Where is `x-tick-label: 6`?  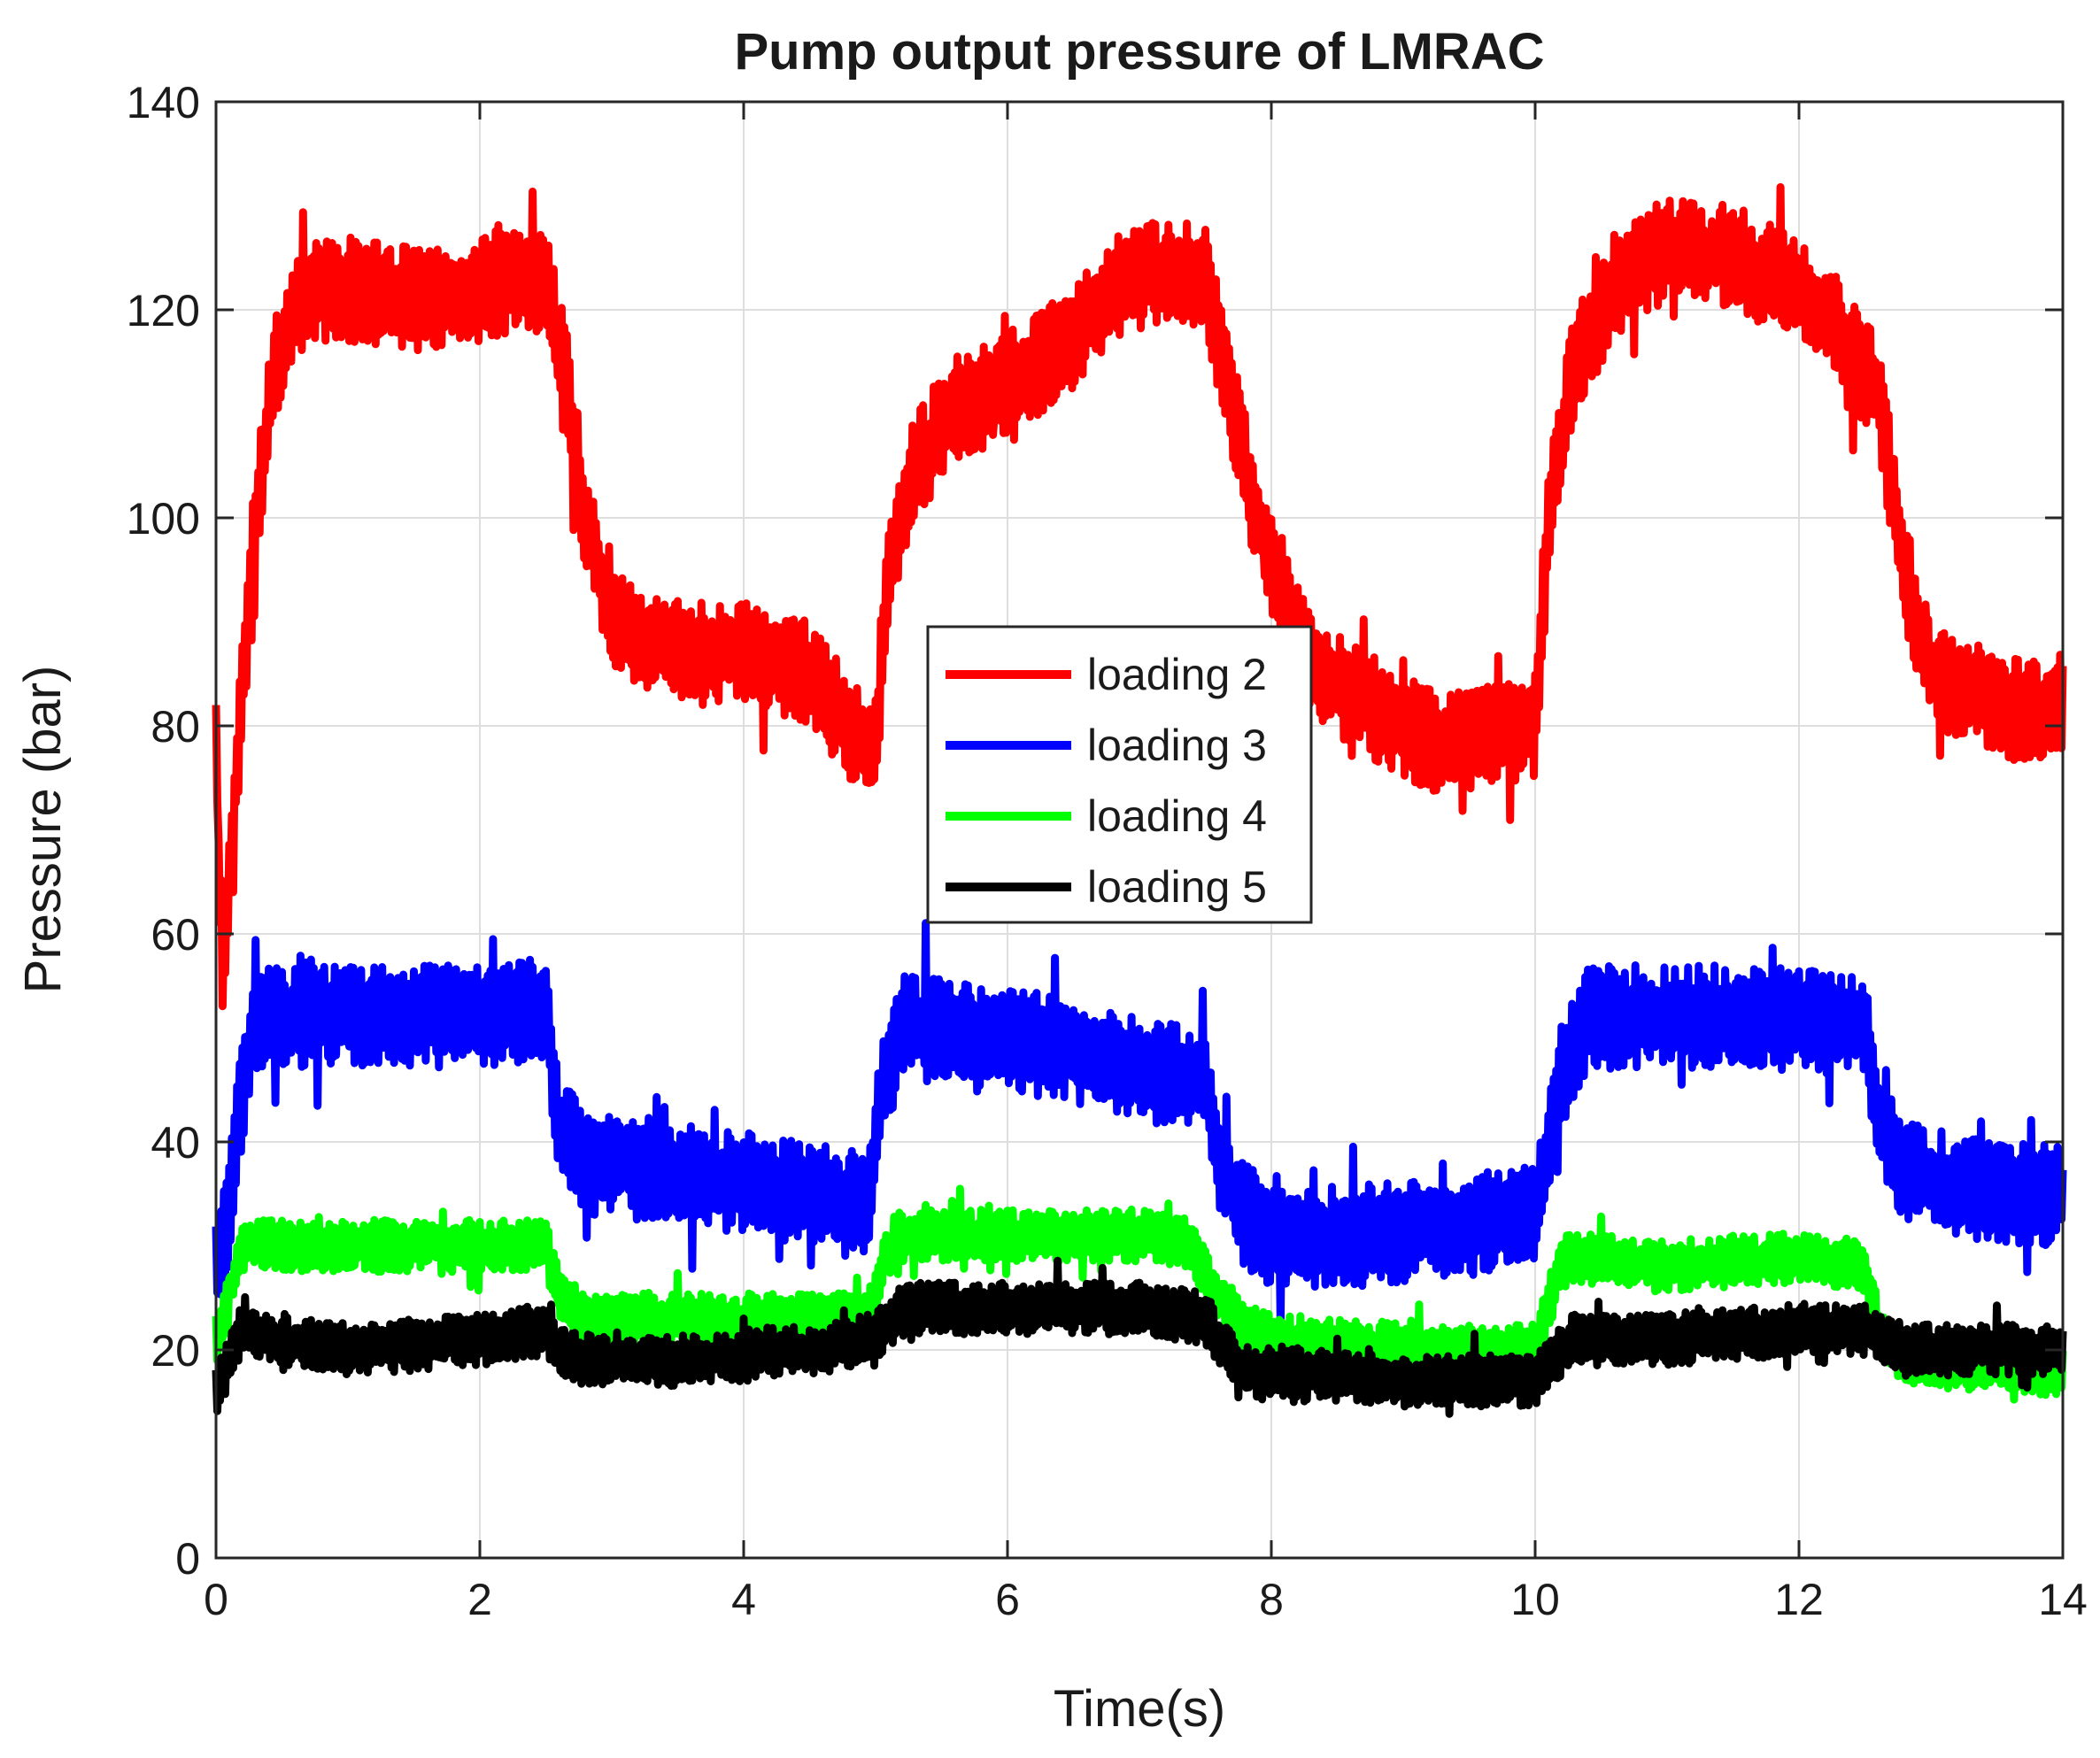 x-tick-label: 6 is located at coordinates (1008, 1599).